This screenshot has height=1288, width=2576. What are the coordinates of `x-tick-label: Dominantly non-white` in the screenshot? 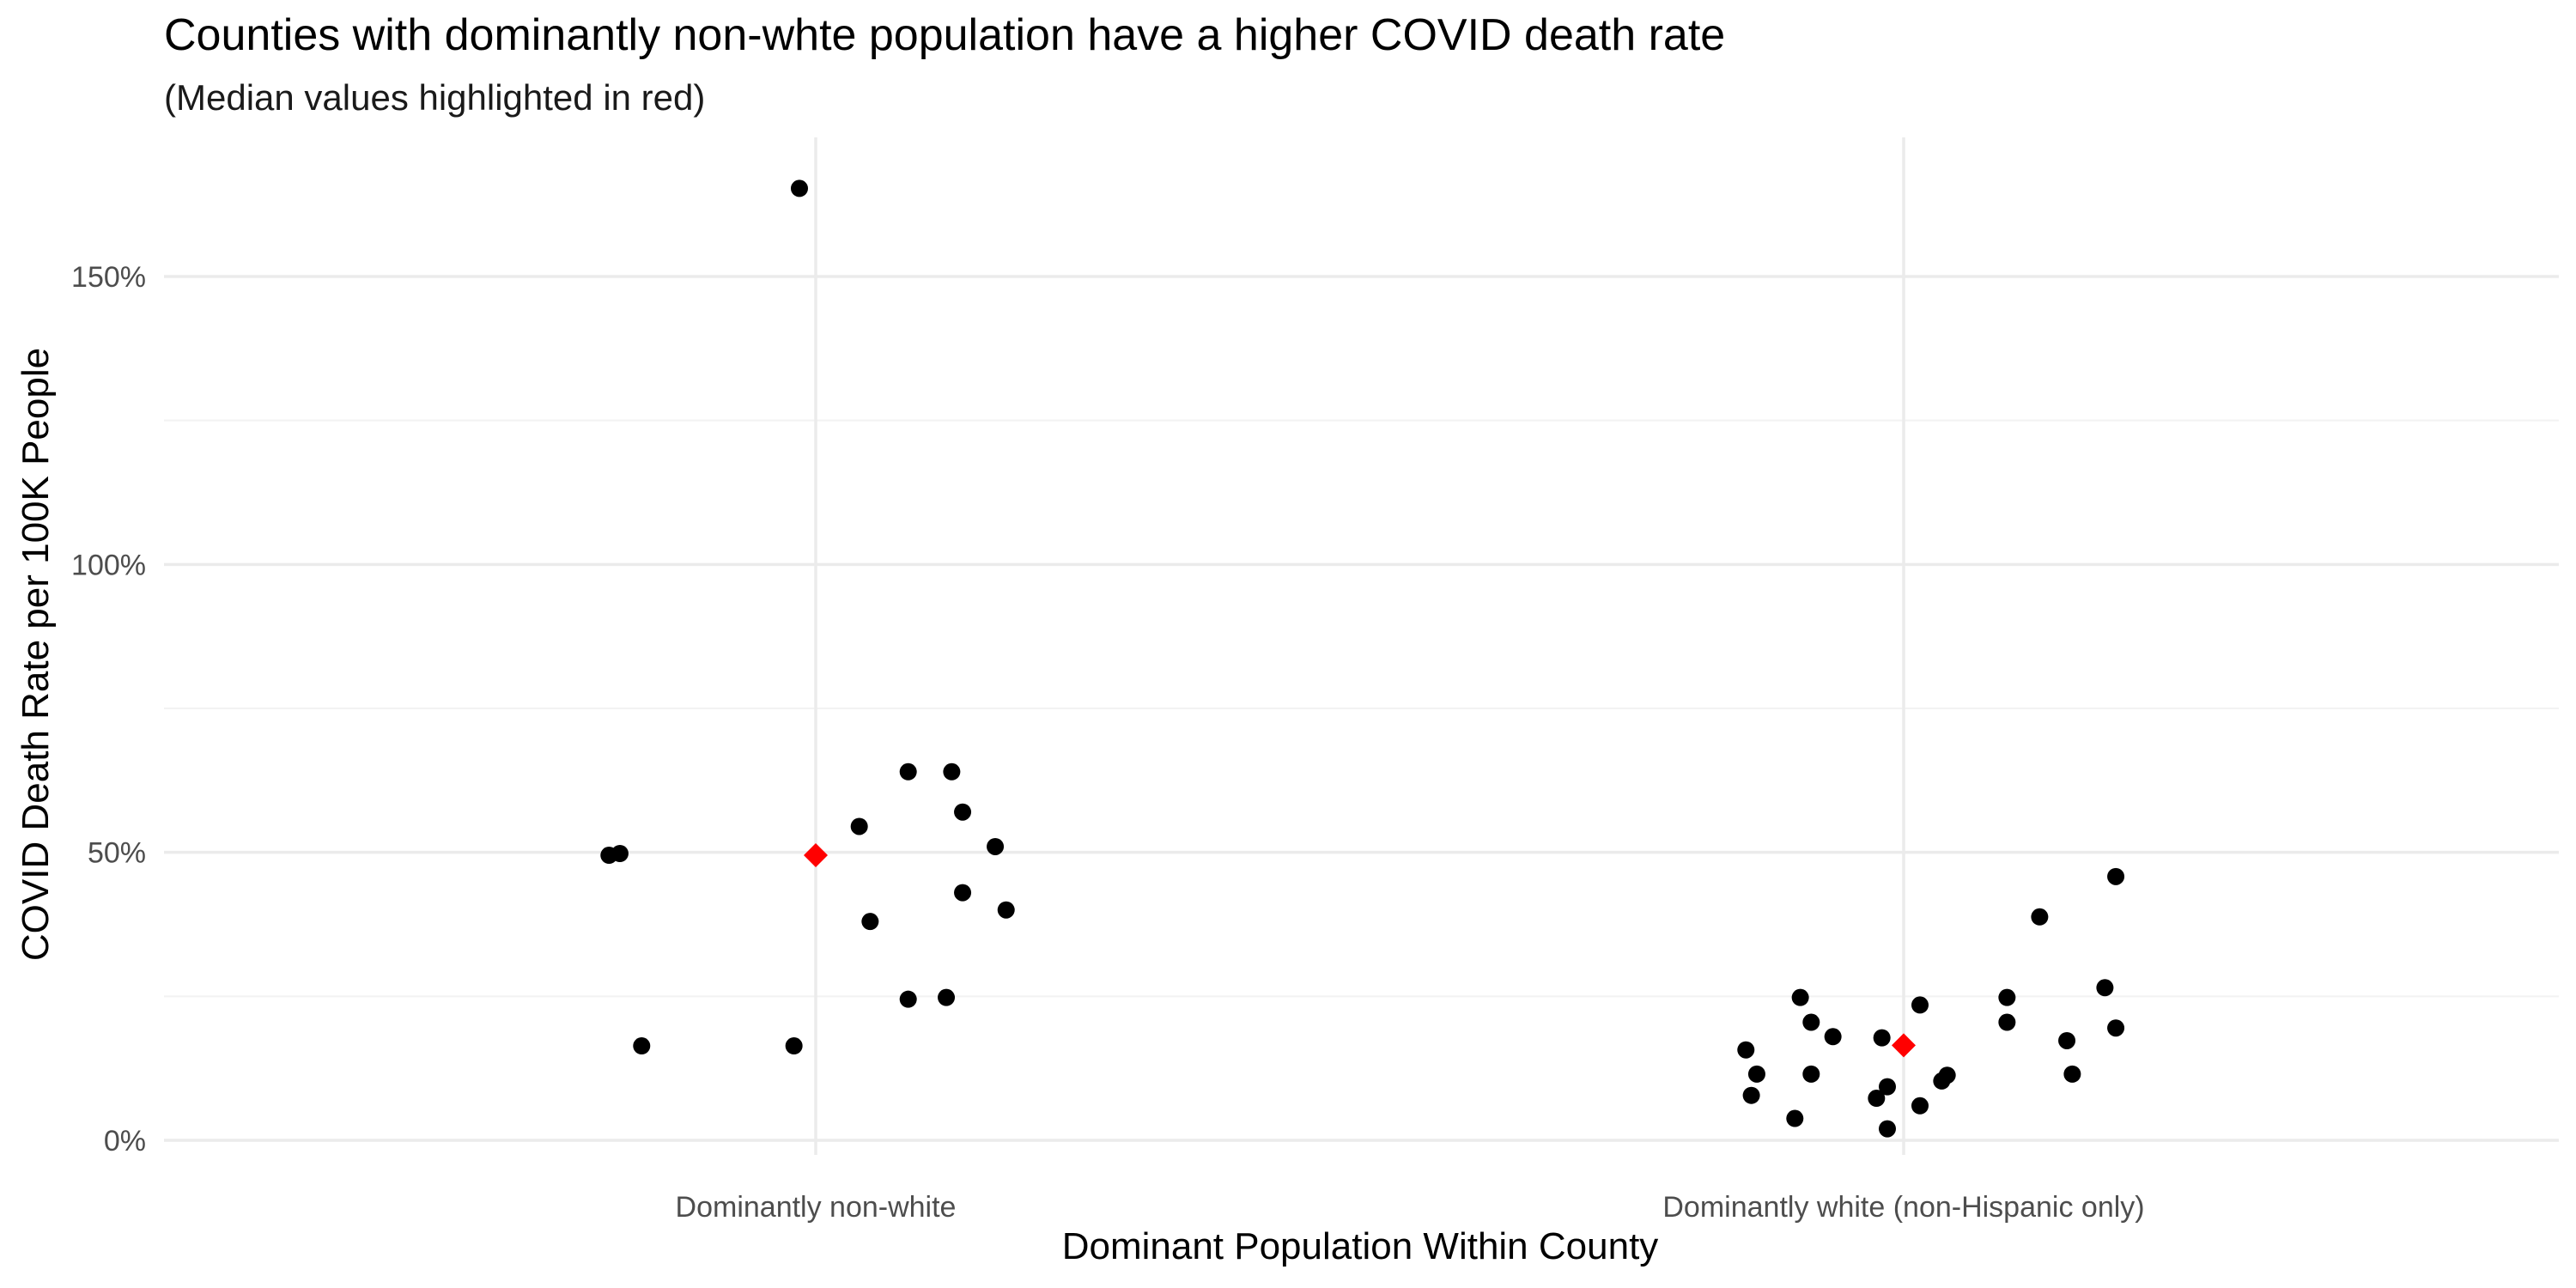 It's located at (817, 1207).